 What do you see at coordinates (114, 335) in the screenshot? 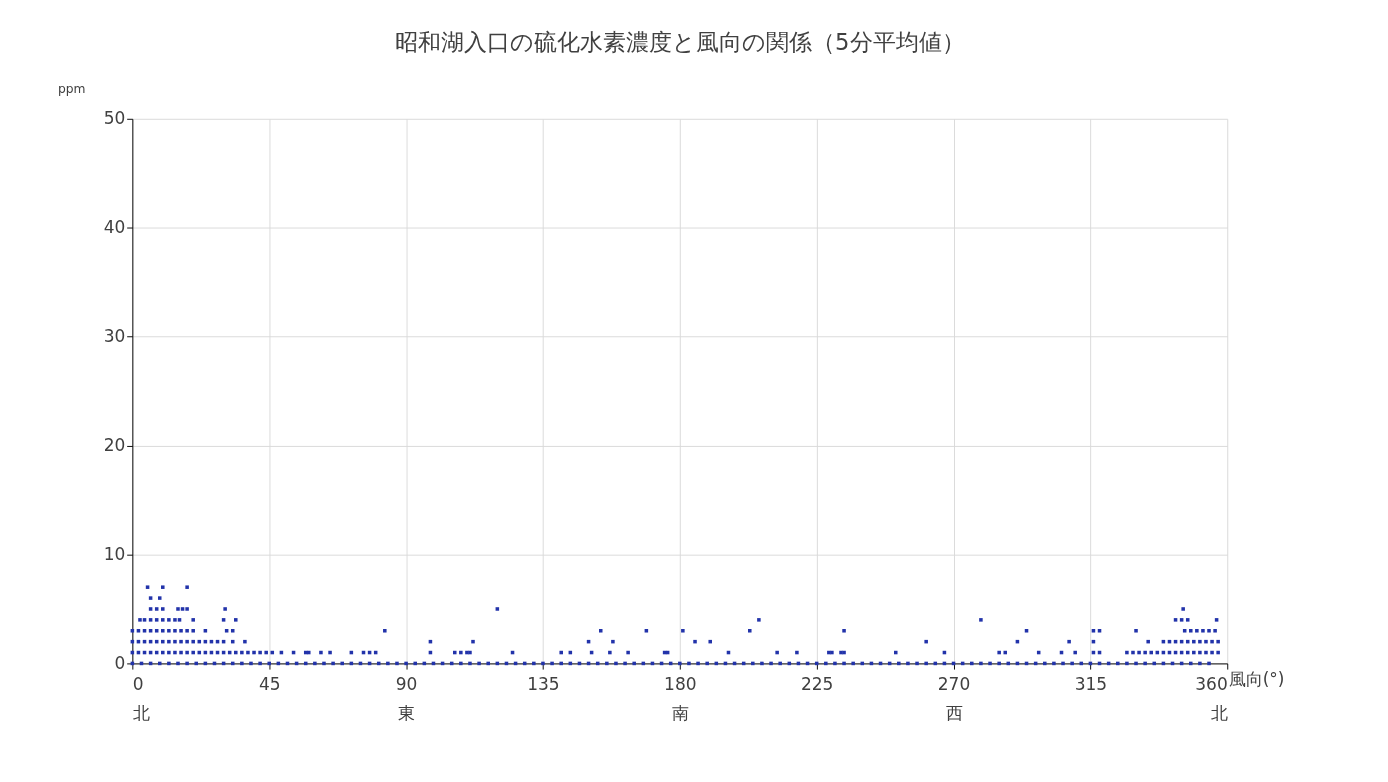
I see `y-tick-label: 30` at bounding box center [114, 335].